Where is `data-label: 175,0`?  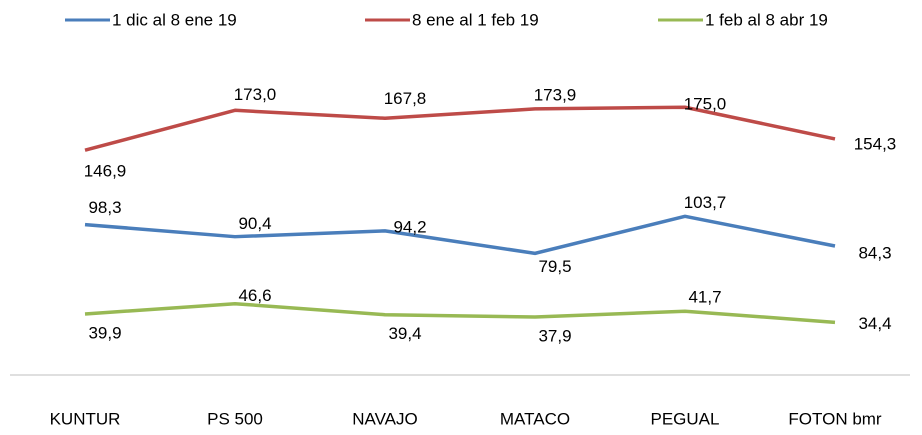 data-label: 175,0 is located at coordinates (705, 104).